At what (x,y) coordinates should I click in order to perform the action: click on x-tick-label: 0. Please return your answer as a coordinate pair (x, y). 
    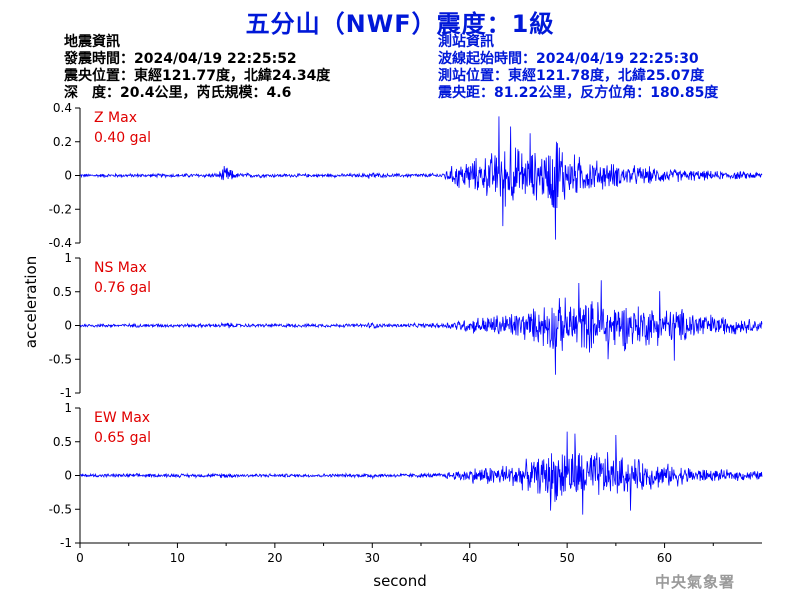
    Looking at the image, I should click on (80, 558).